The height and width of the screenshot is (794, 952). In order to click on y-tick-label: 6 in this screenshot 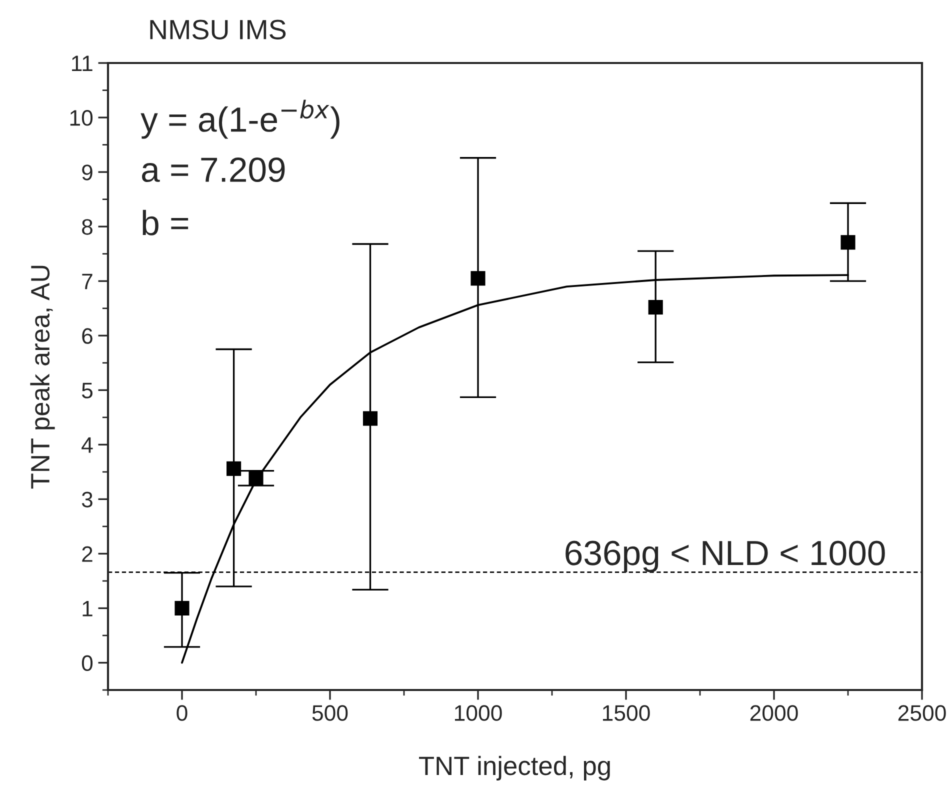, I will do `click(87, 336)`.